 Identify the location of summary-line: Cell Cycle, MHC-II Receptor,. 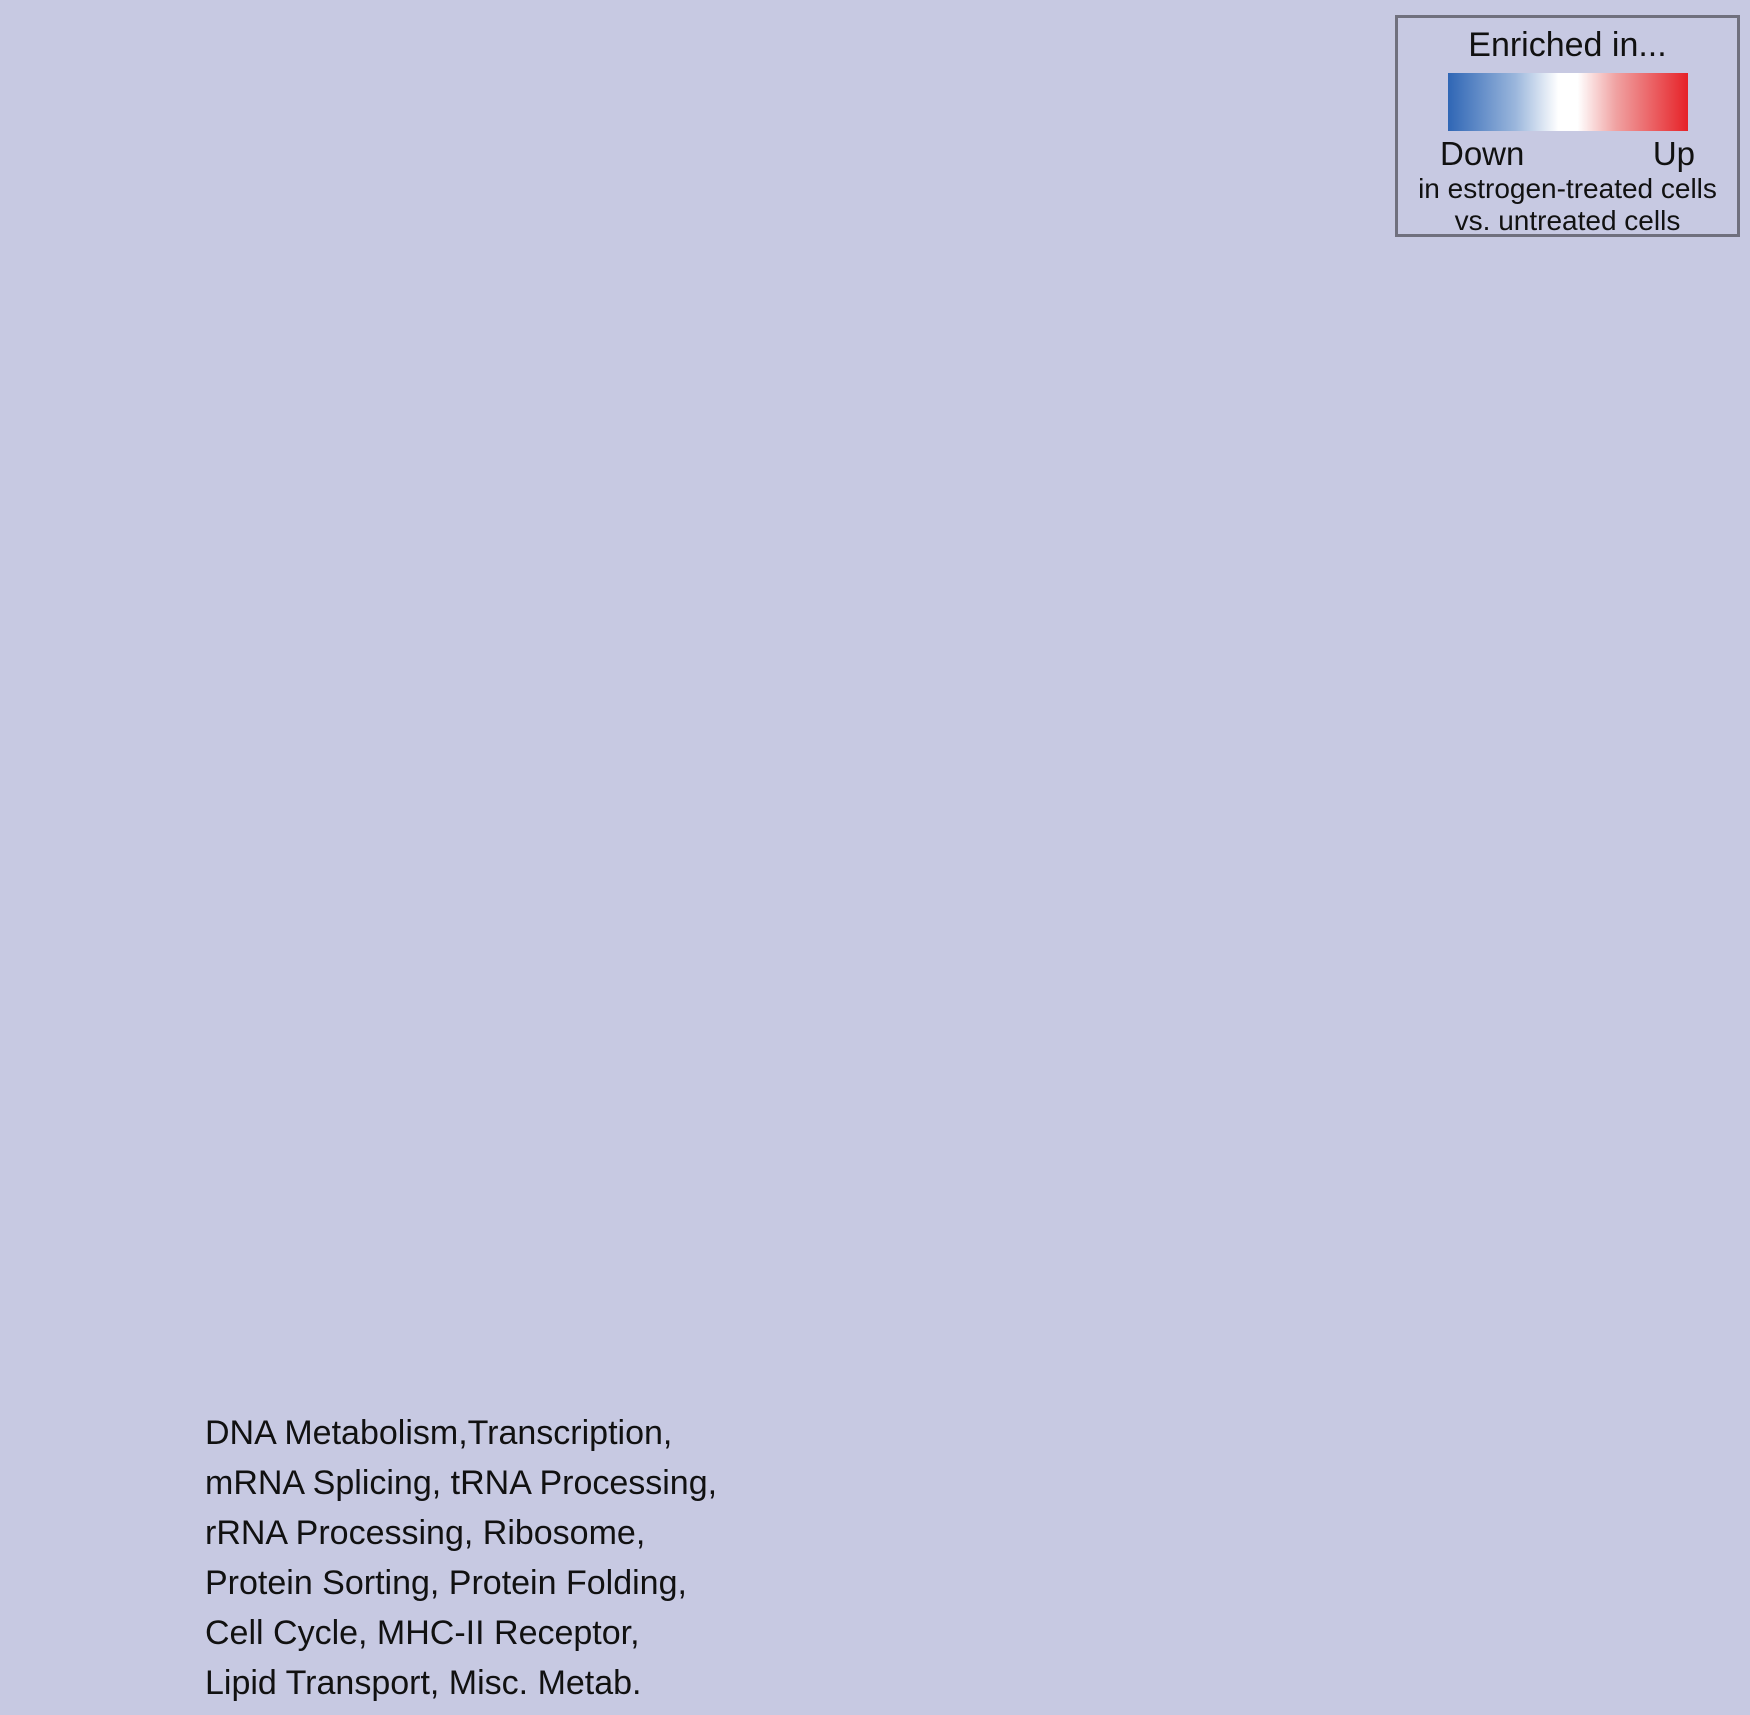
(422, 1633).